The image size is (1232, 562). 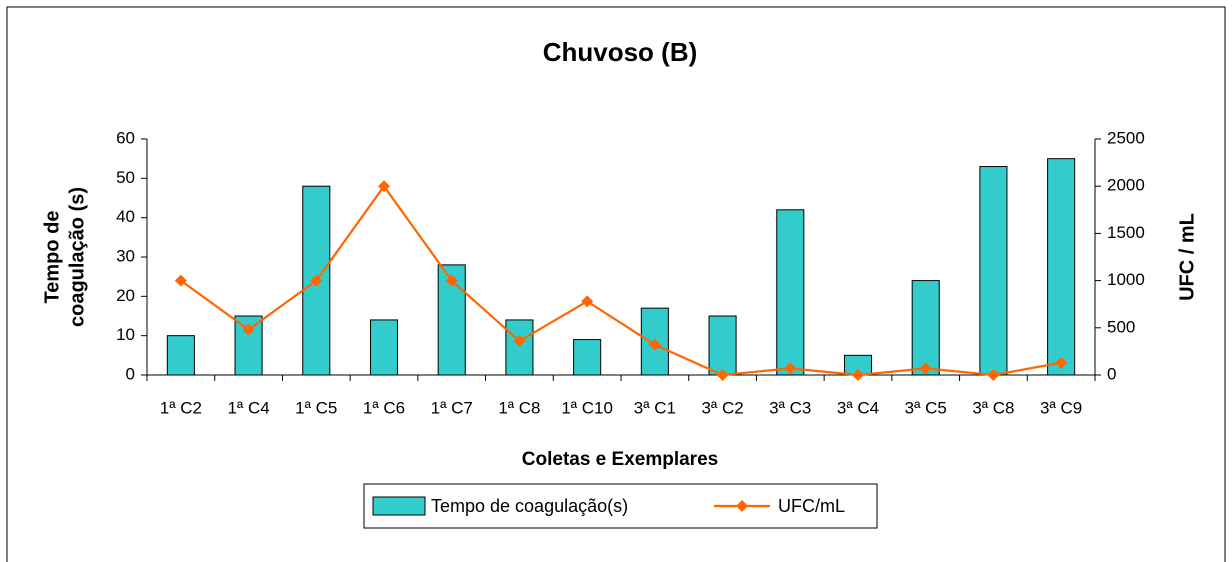 What do you see at coordinates (1061, 407) in the screenshot?
I see `x-tick-label: 3ª C9` at bounding box center [1061, 407].